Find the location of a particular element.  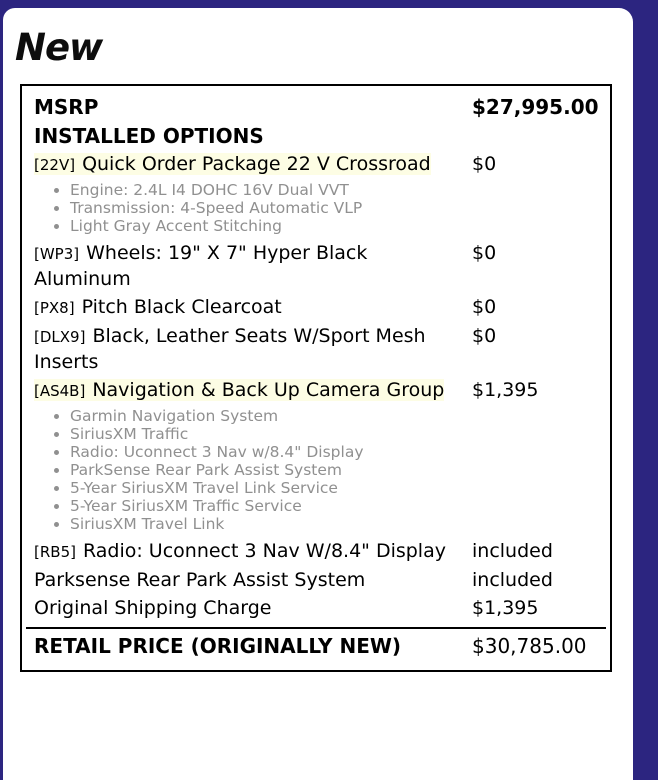

option-code: [DLX9] is located at coordinates (60, 337).